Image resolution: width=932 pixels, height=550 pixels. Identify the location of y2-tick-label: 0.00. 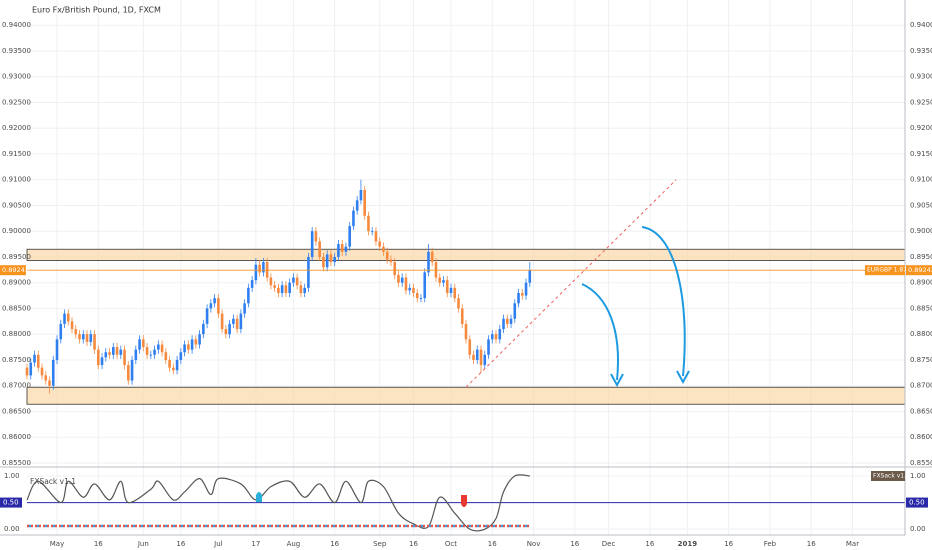
(12, 529).